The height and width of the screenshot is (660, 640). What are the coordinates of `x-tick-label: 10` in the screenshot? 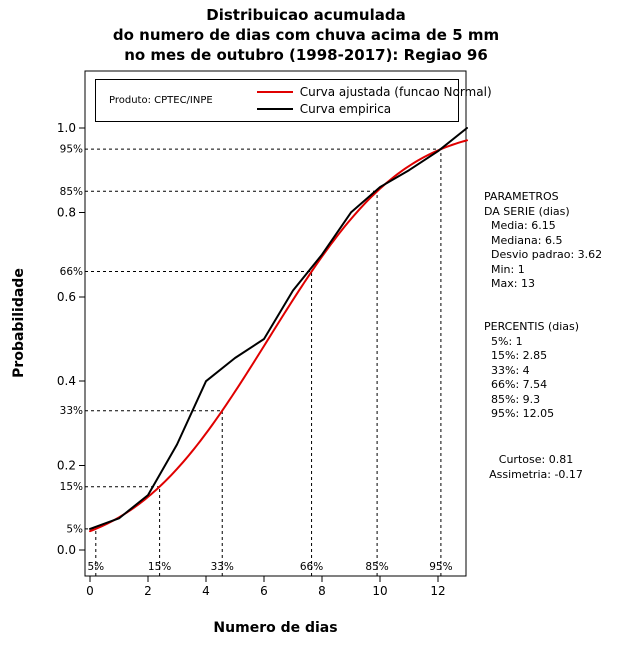 It's located at (379, 591).